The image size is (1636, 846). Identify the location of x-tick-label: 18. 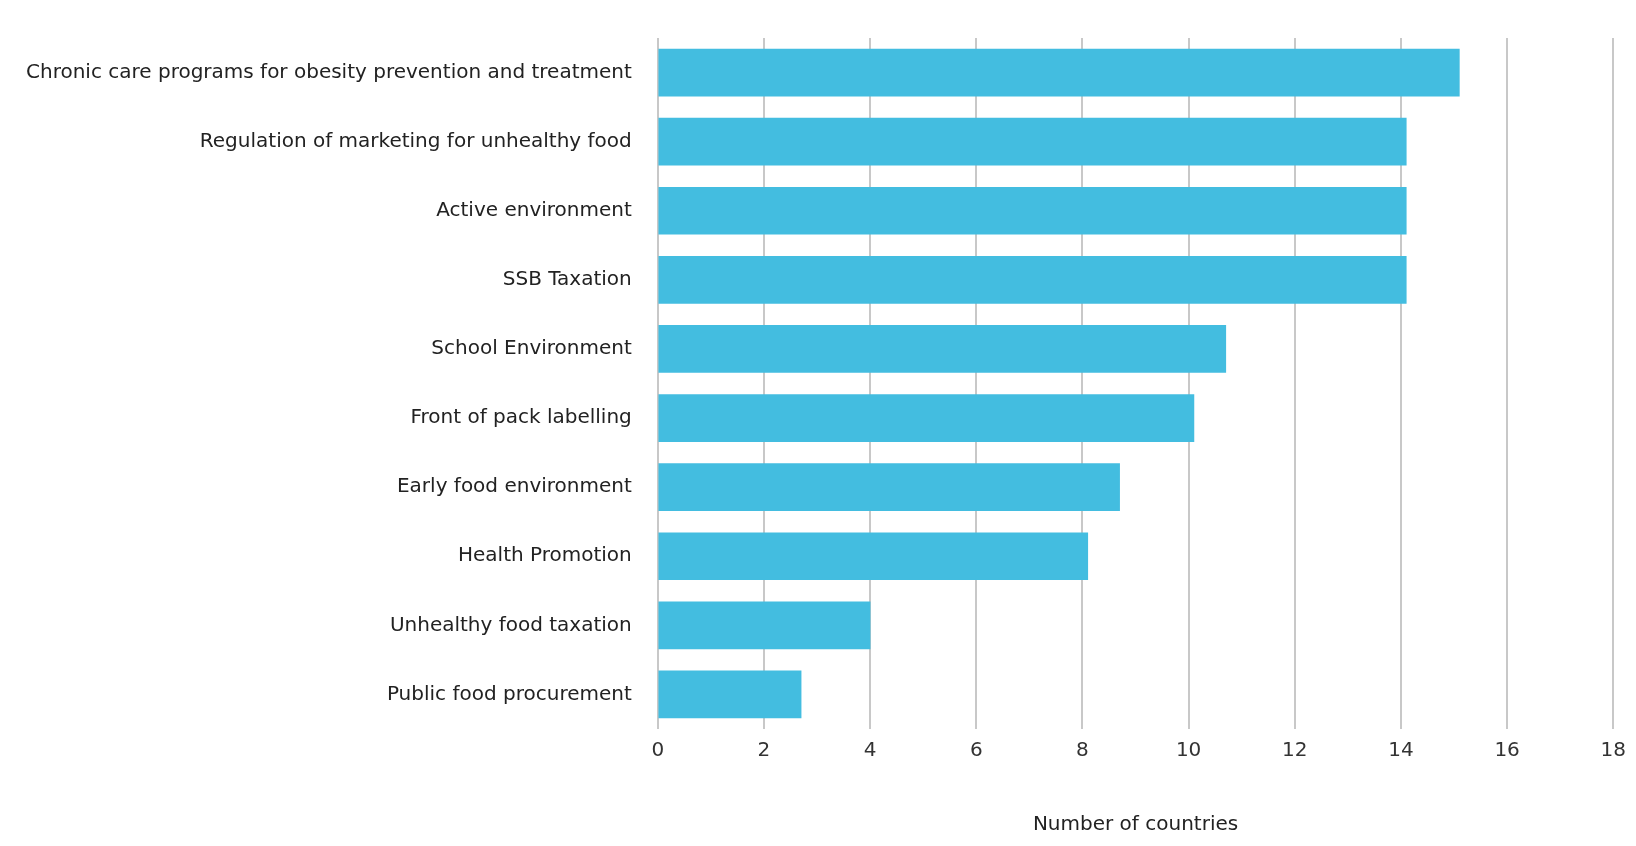
(1613, 749).